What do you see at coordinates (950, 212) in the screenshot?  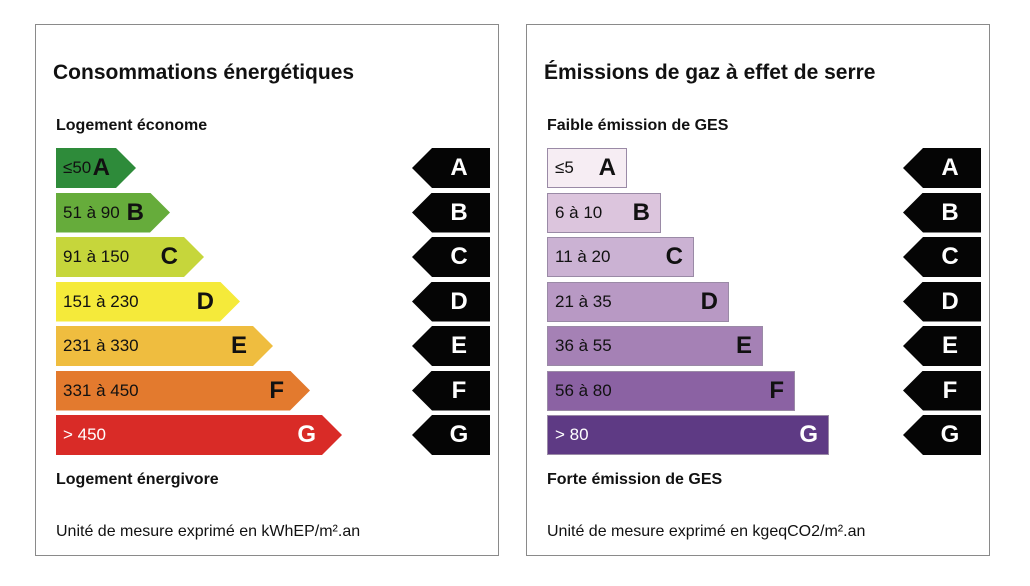 I see `ges-marker-letter: B` at bounding box center [950, 212].